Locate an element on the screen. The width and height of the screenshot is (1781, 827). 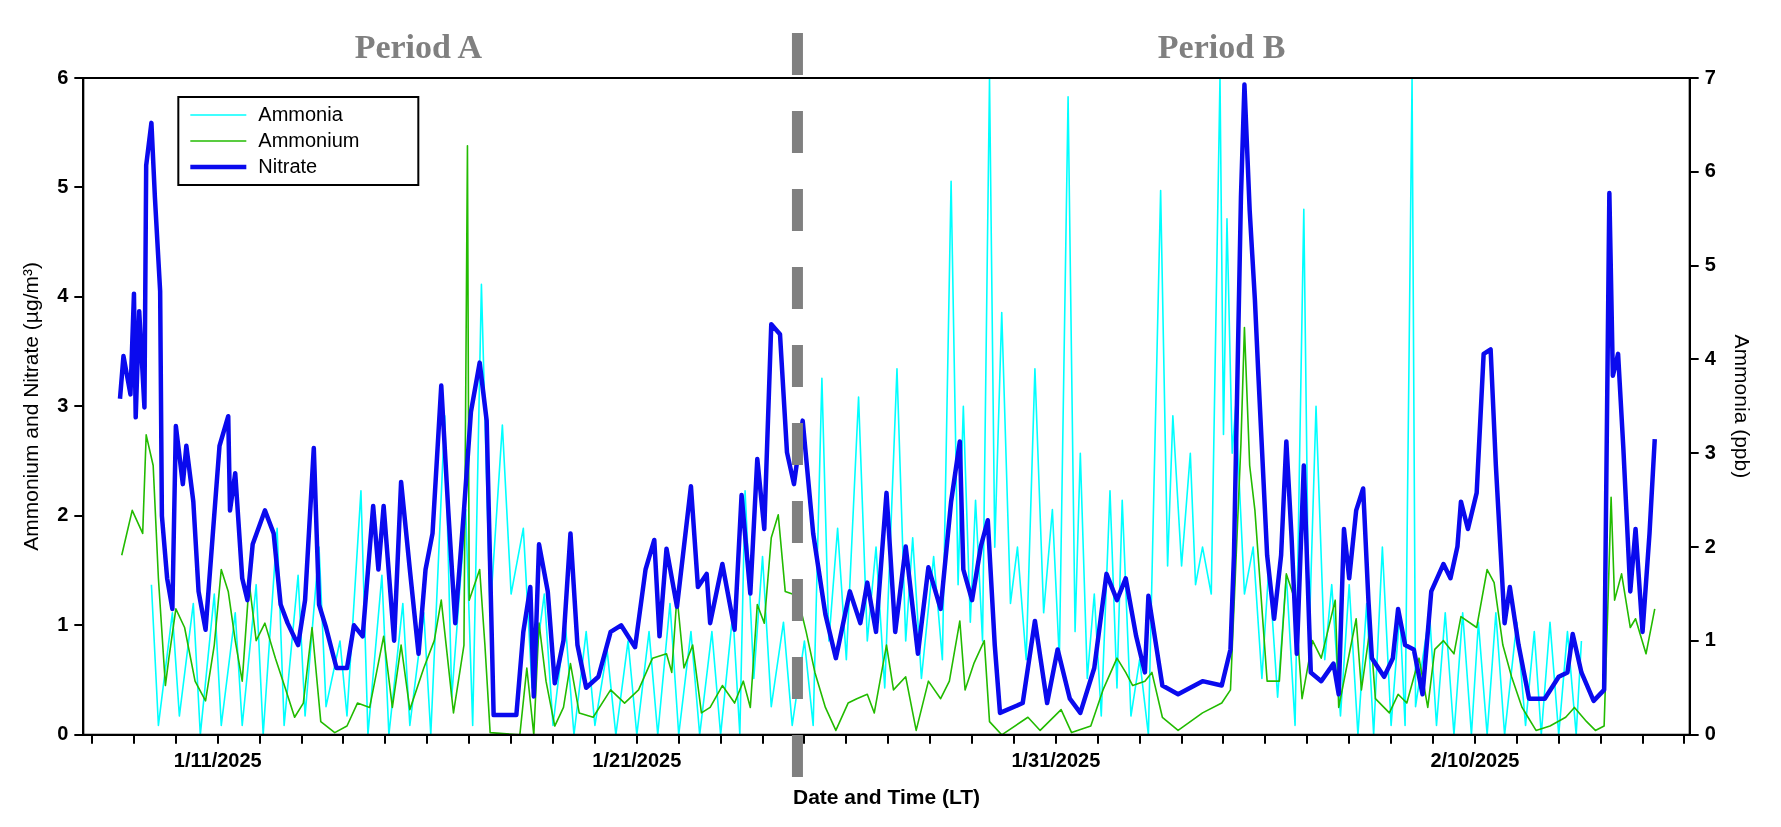
y-tick-label: 3 is located at coordinates (63, 404).